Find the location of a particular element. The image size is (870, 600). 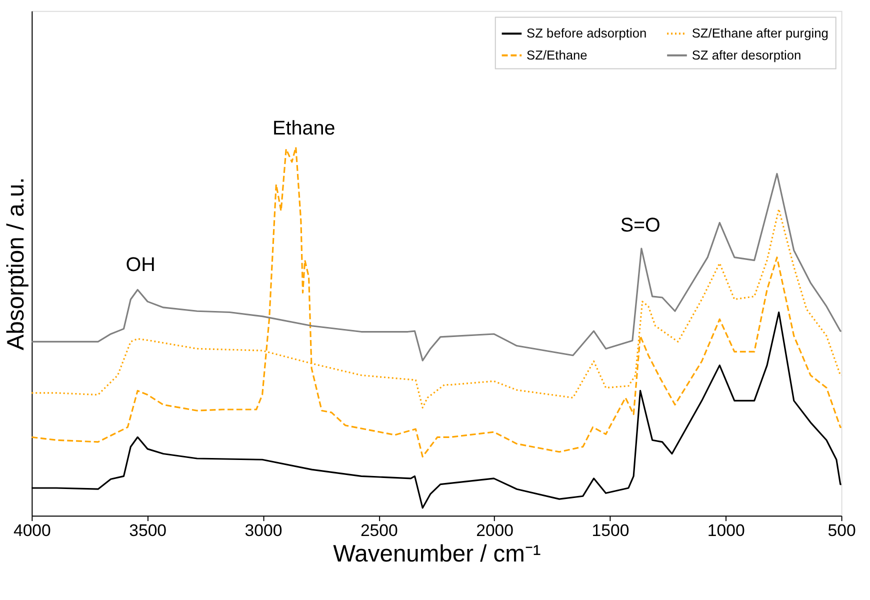

text: Ethane is located at coordinates (304, 129).